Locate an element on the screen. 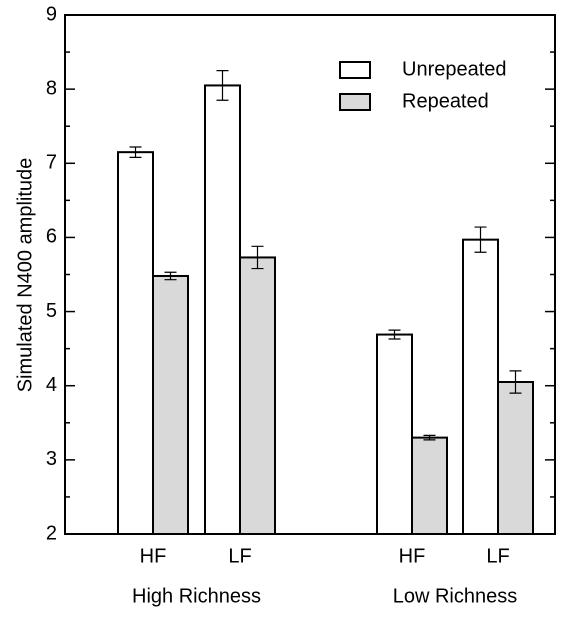 This screenshot has height=617, width=584. legend-label: Repeated is located at coordinates (445, 101).